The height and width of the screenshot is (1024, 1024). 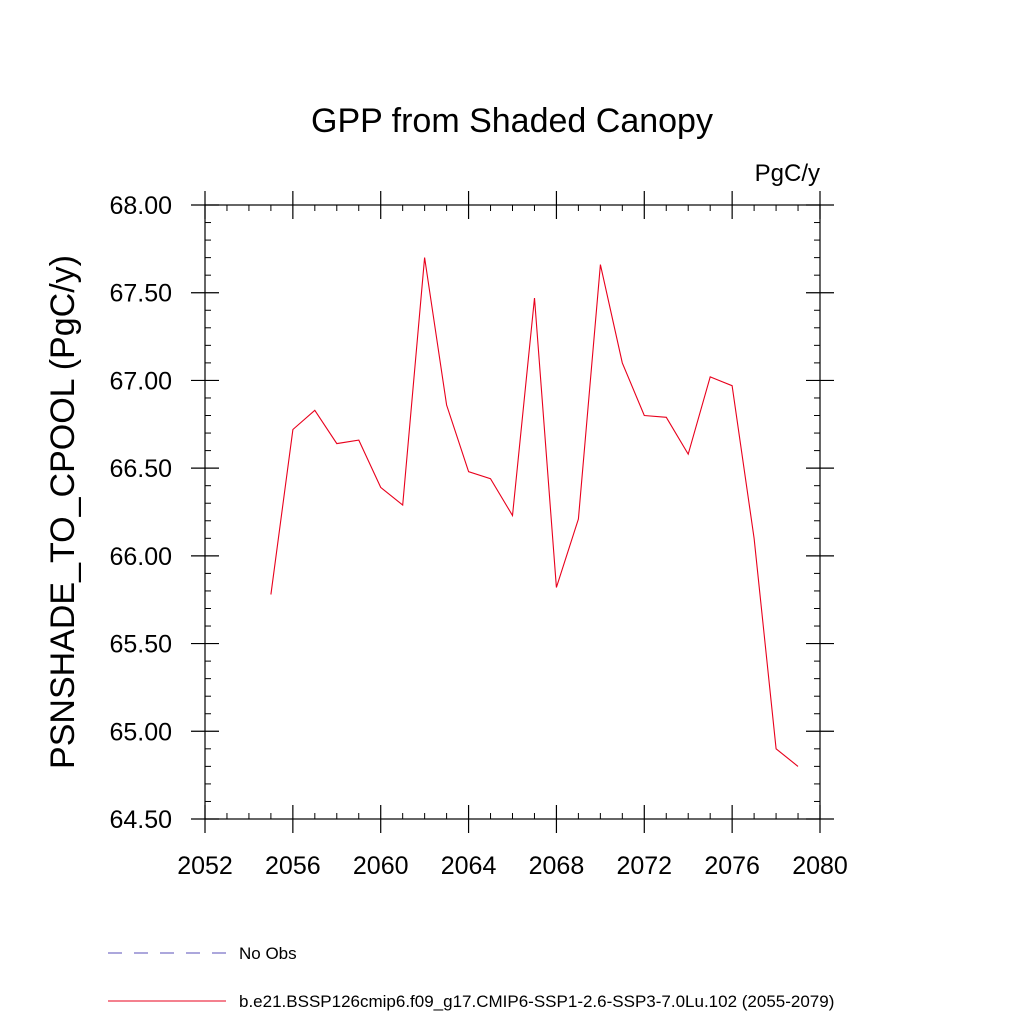 I want to click on x-tick-label: 2052, so click(x=205, y=866).